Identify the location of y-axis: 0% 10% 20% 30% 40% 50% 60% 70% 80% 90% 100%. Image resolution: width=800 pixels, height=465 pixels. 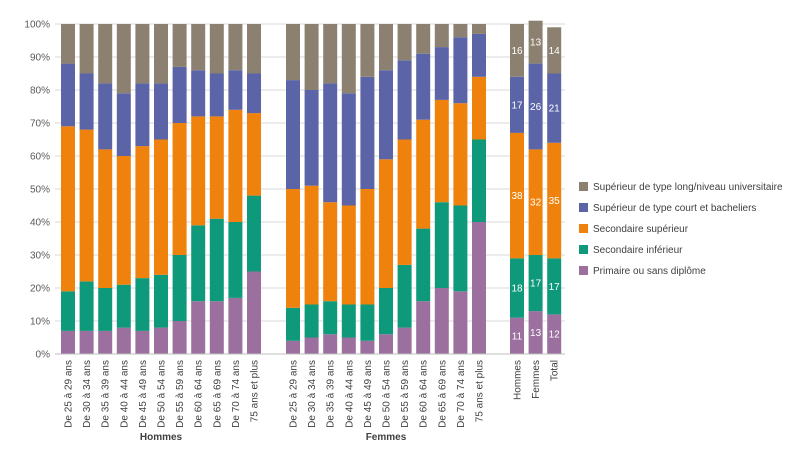
(37, 190).